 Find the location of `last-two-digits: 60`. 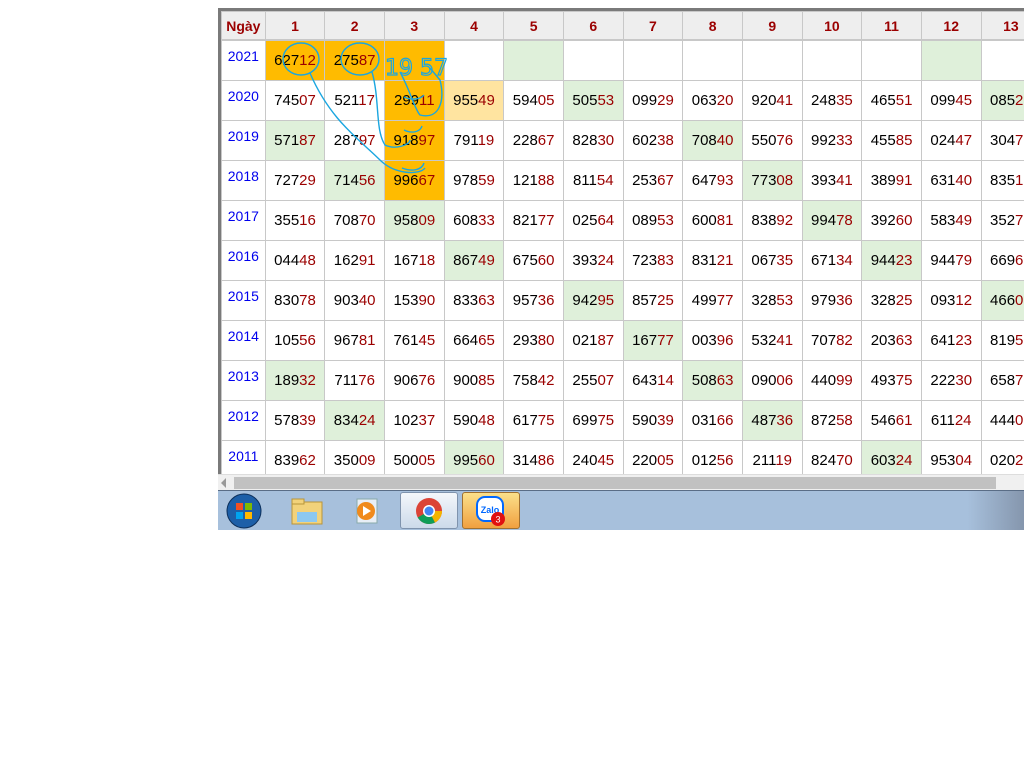

last-two-digits: 60 is located at coordinates (546, 260).